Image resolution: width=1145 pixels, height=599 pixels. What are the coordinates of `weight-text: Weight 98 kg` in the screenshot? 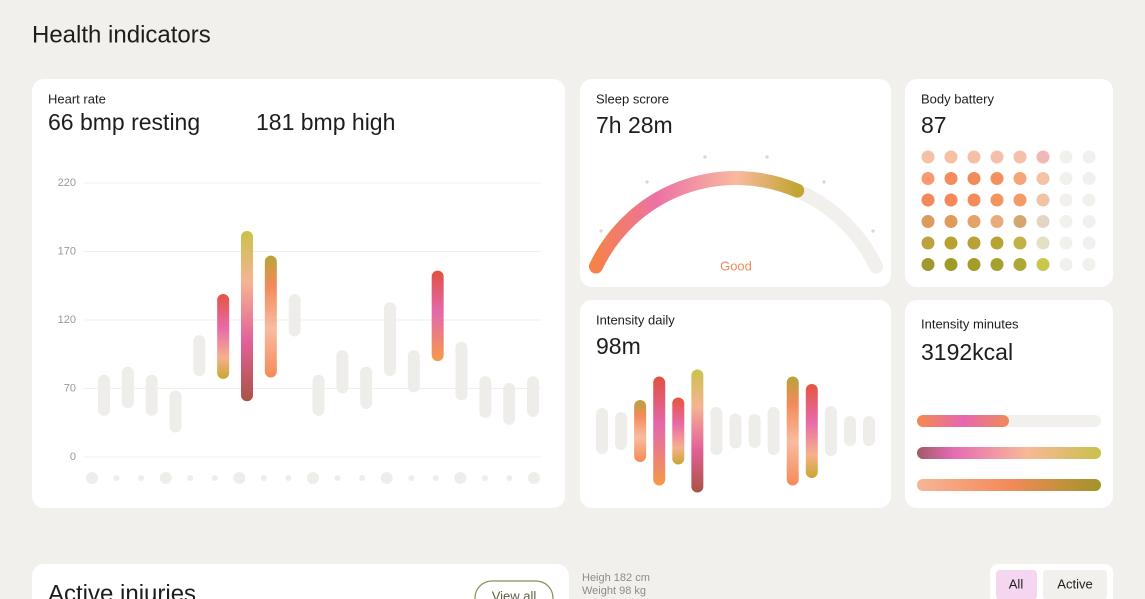 It's located at (614, 591).